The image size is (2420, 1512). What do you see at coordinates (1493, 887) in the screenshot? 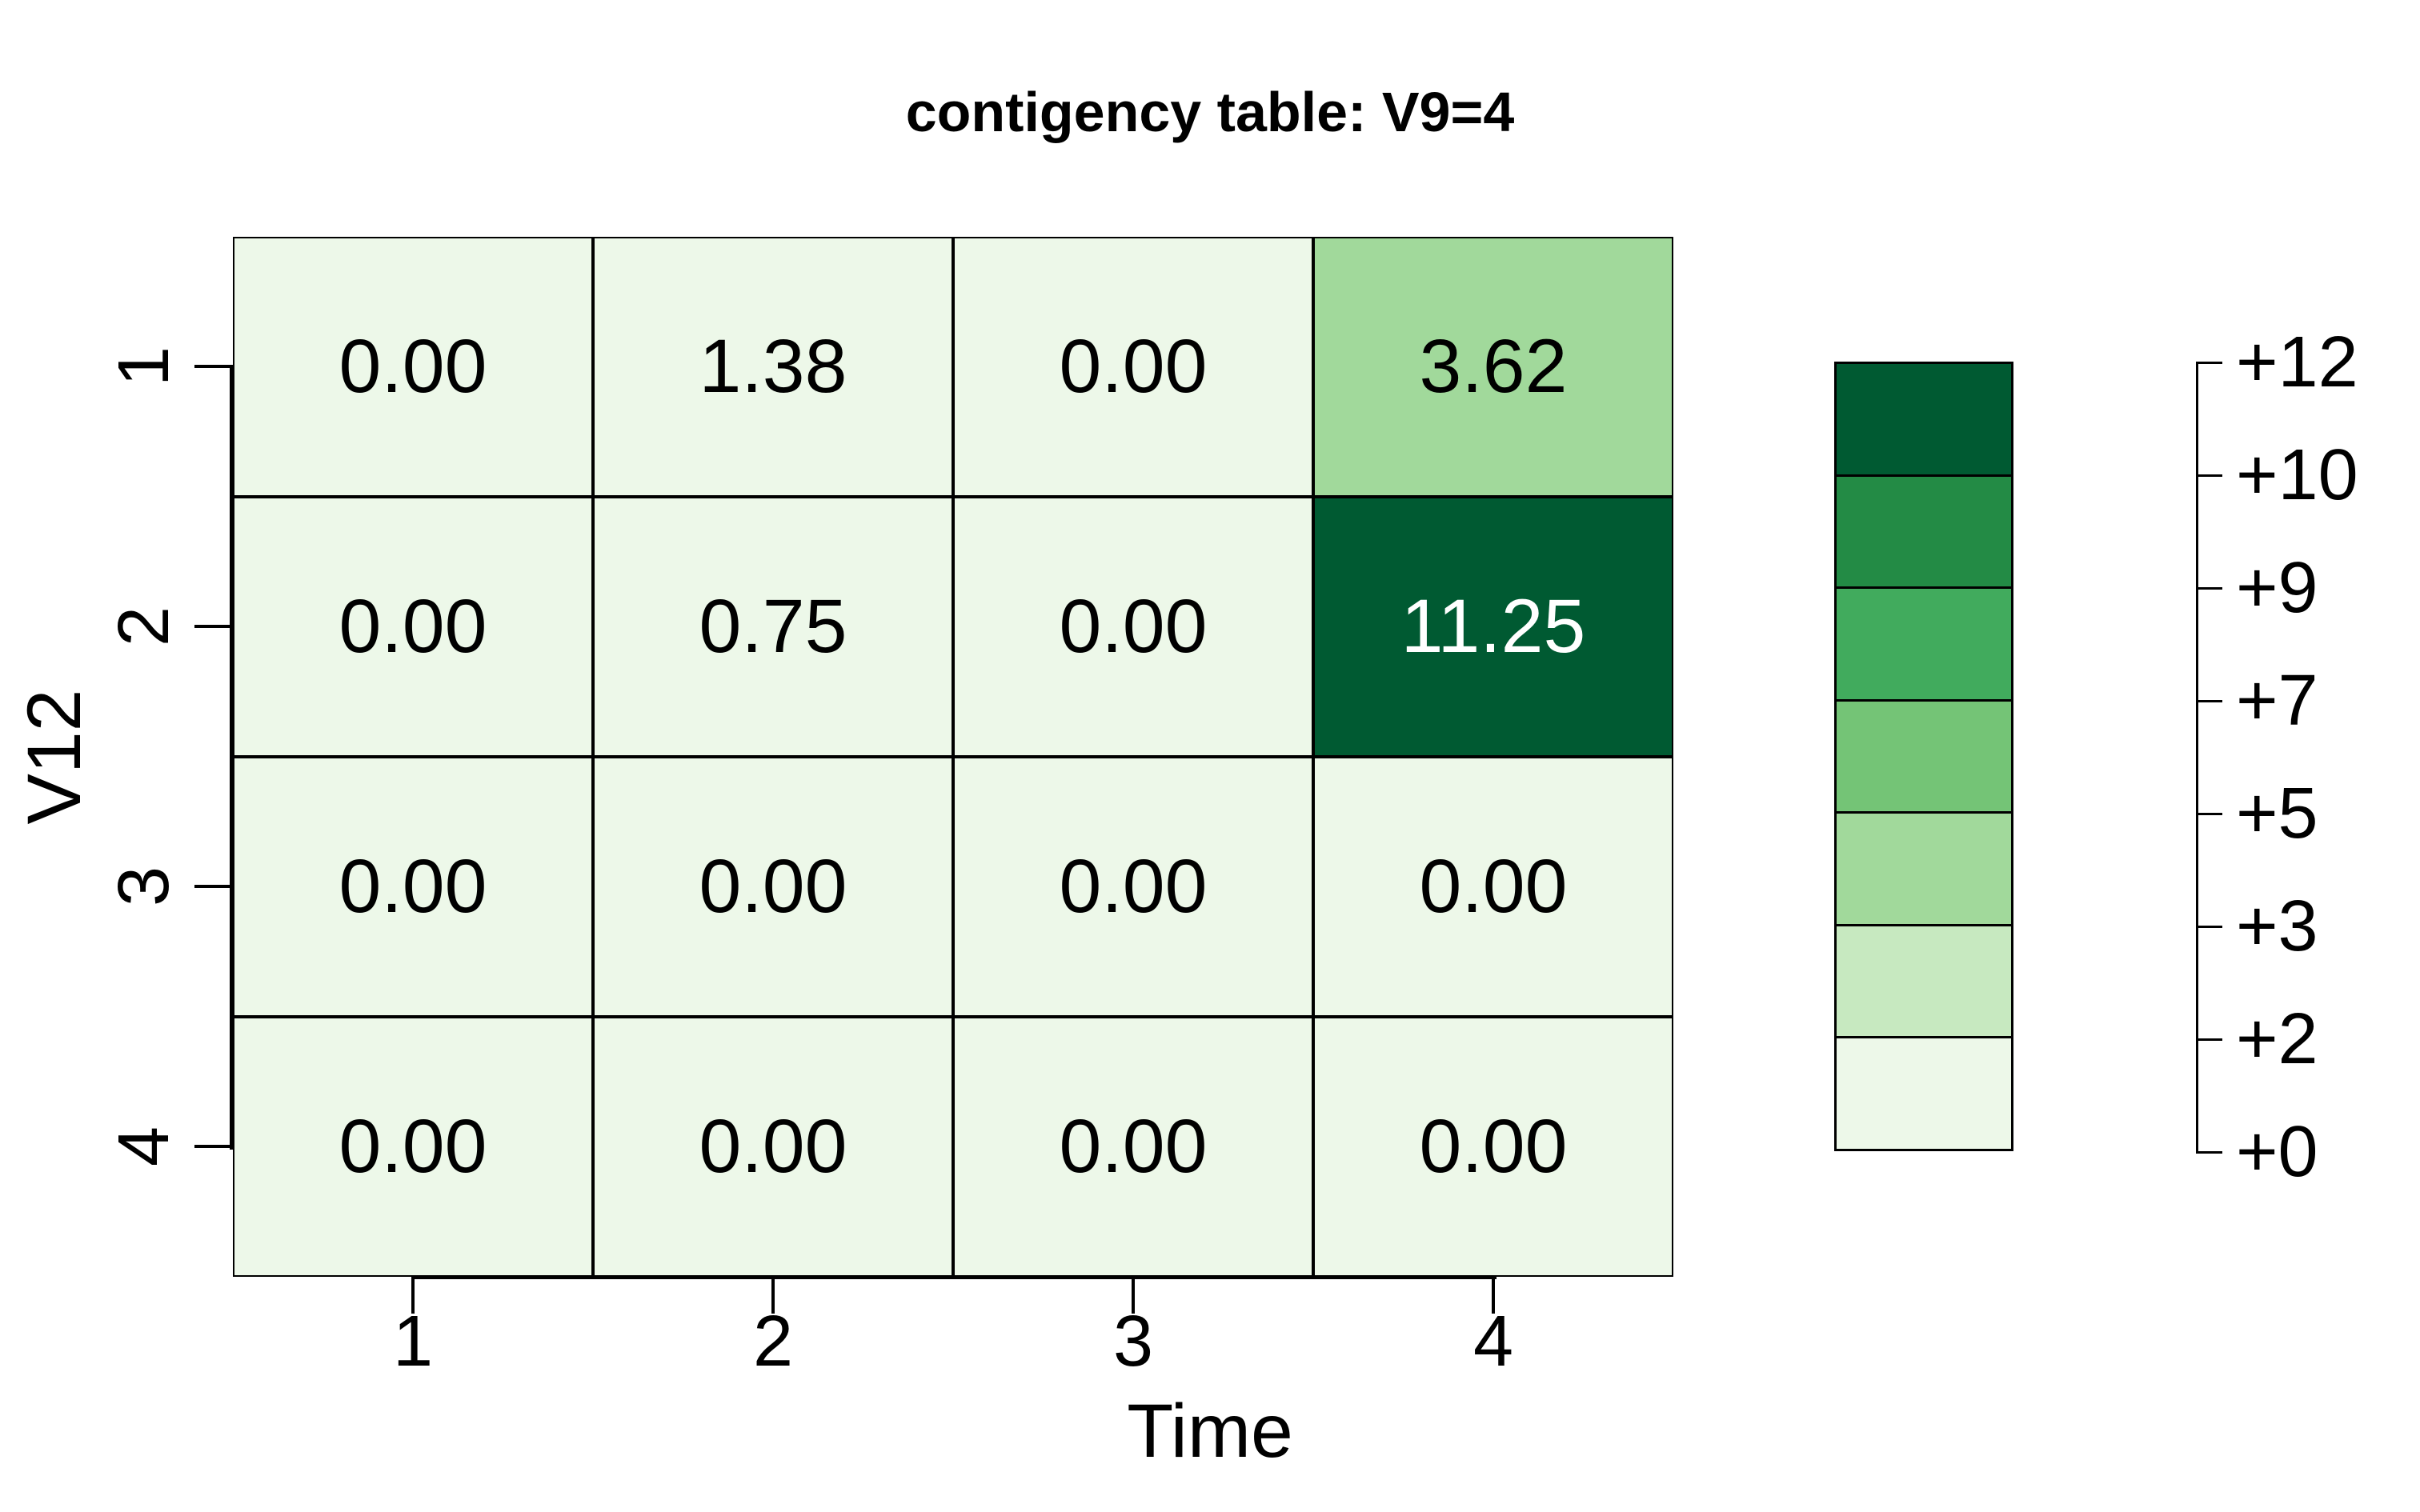
I see `heatmap-cell-r3c4: 0.00` at bounding box center [1493, 887].